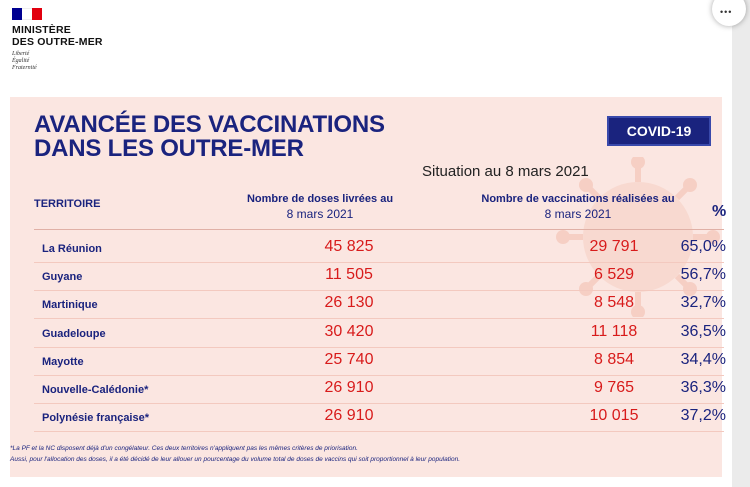  Describe the element at coordinates (70, 305) in the screenshot. I see `territory-name: Martinique` at that location.